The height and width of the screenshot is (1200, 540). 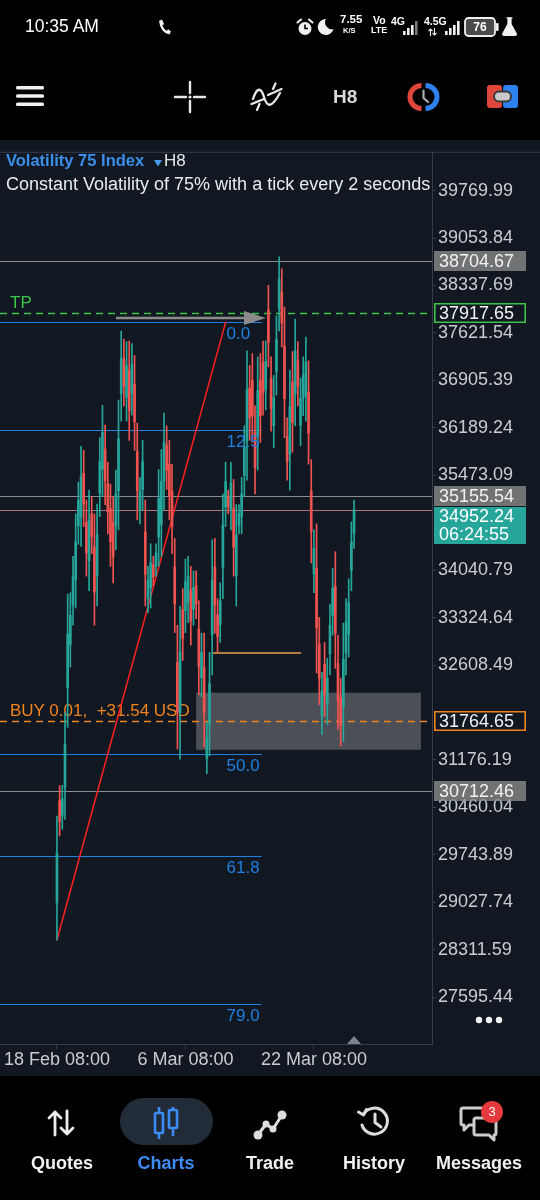 What do you see at coordinates (479, 1163) in the screenshot?
I see `text: Messages` at bounding box center [479, 1163].